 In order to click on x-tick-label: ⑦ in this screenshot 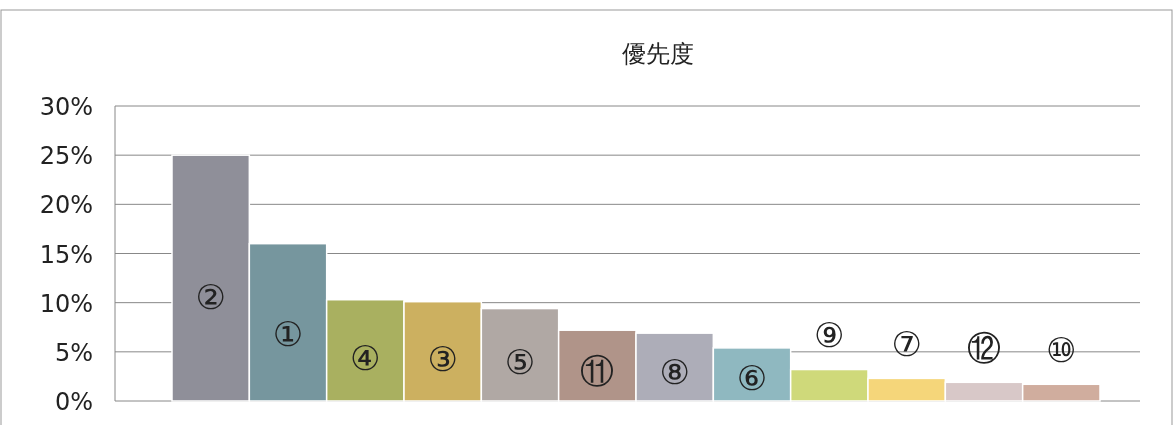, I will do `click(906, 343)`.